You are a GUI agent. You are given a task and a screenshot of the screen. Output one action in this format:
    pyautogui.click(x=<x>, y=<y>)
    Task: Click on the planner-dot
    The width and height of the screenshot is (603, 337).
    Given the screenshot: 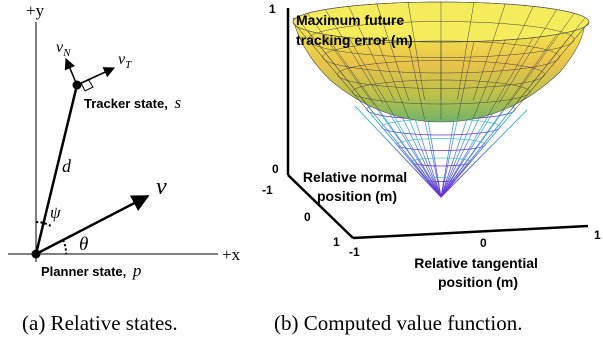 What is the action you would take?
    pyautogui.click(x=36, y=254)
    